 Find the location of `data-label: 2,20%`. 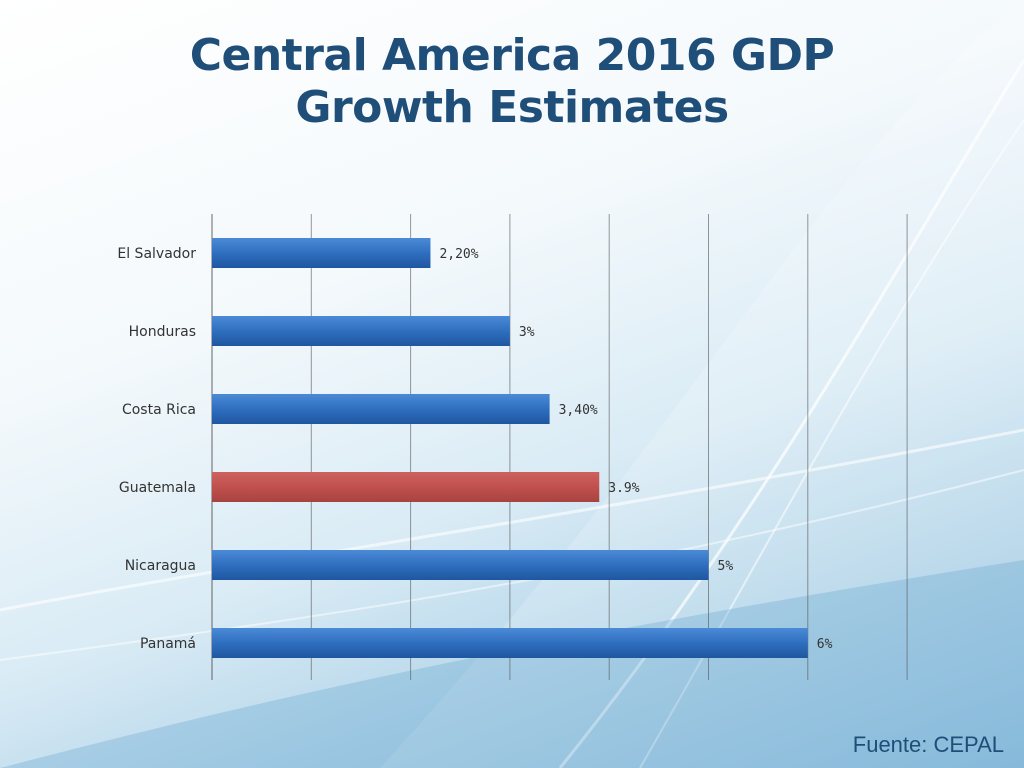

data-label: 2,20% is located at coordinates (458, 254).